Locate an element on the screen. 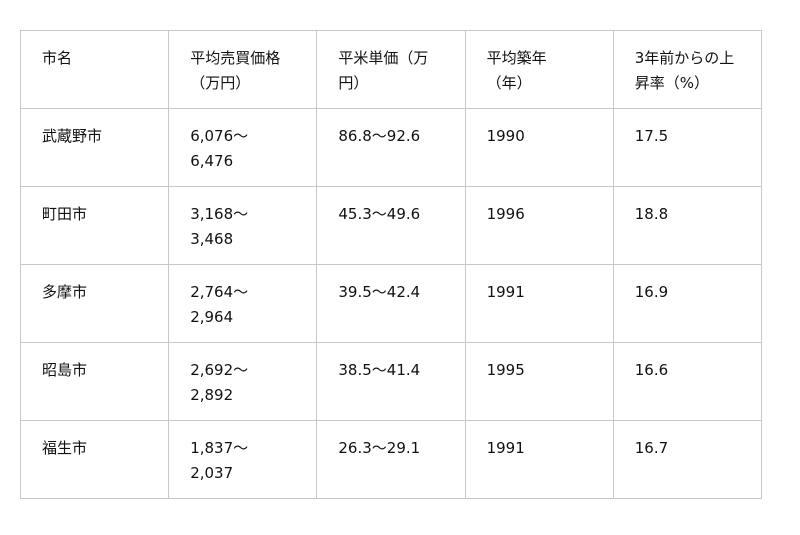  header-avg-price: 平均売買価格 （万円） is located at coordinates (243, 69).